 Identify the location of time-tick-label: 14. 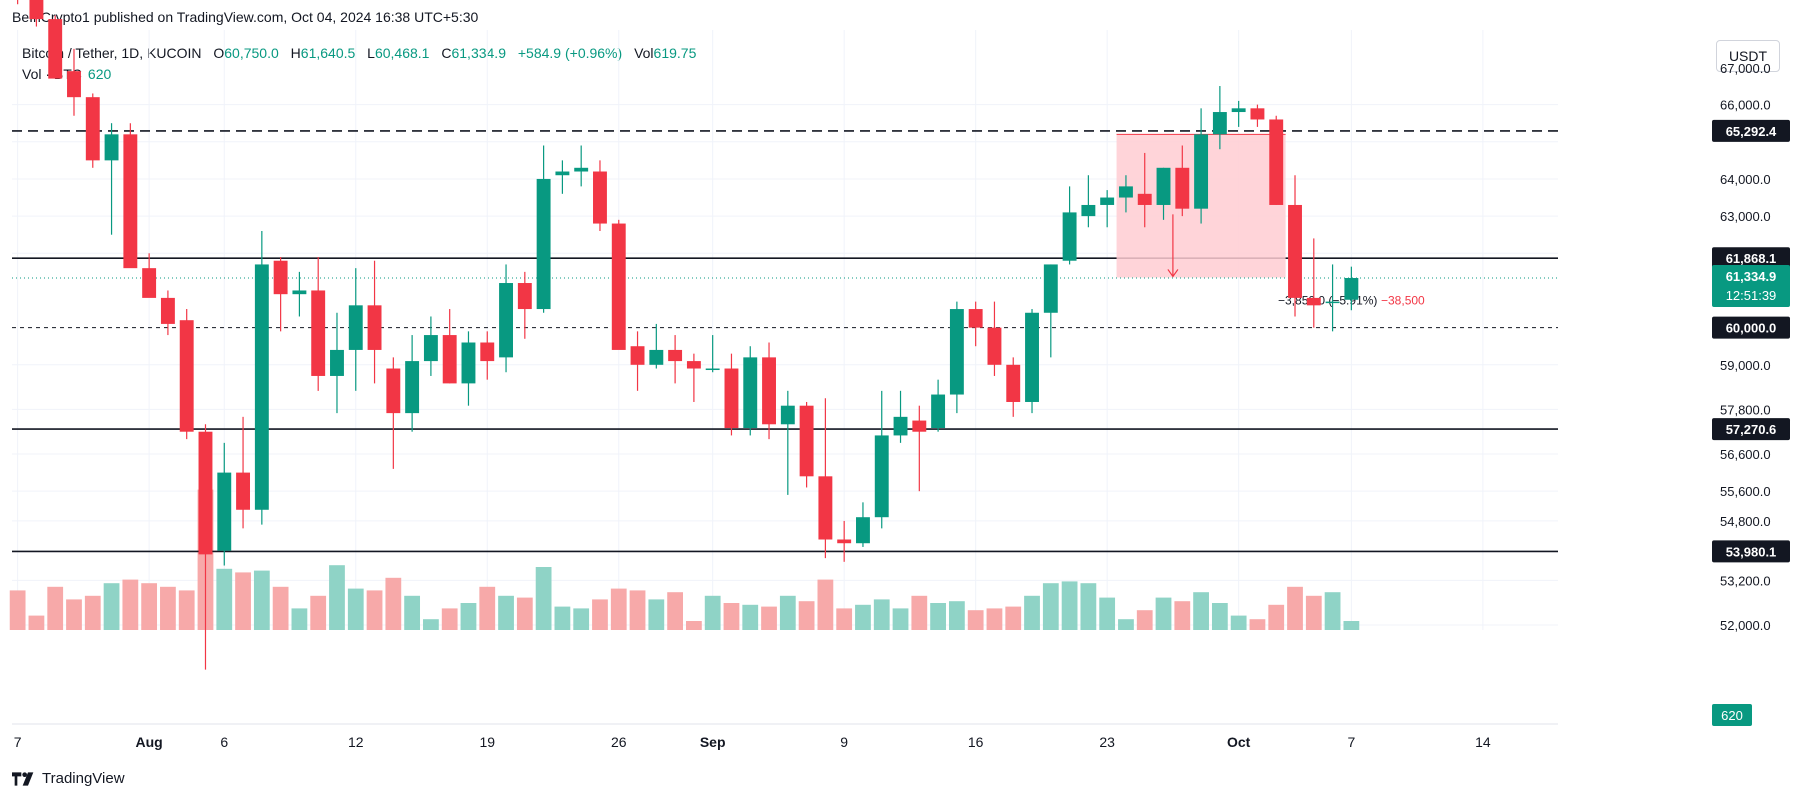
(1483, 742).